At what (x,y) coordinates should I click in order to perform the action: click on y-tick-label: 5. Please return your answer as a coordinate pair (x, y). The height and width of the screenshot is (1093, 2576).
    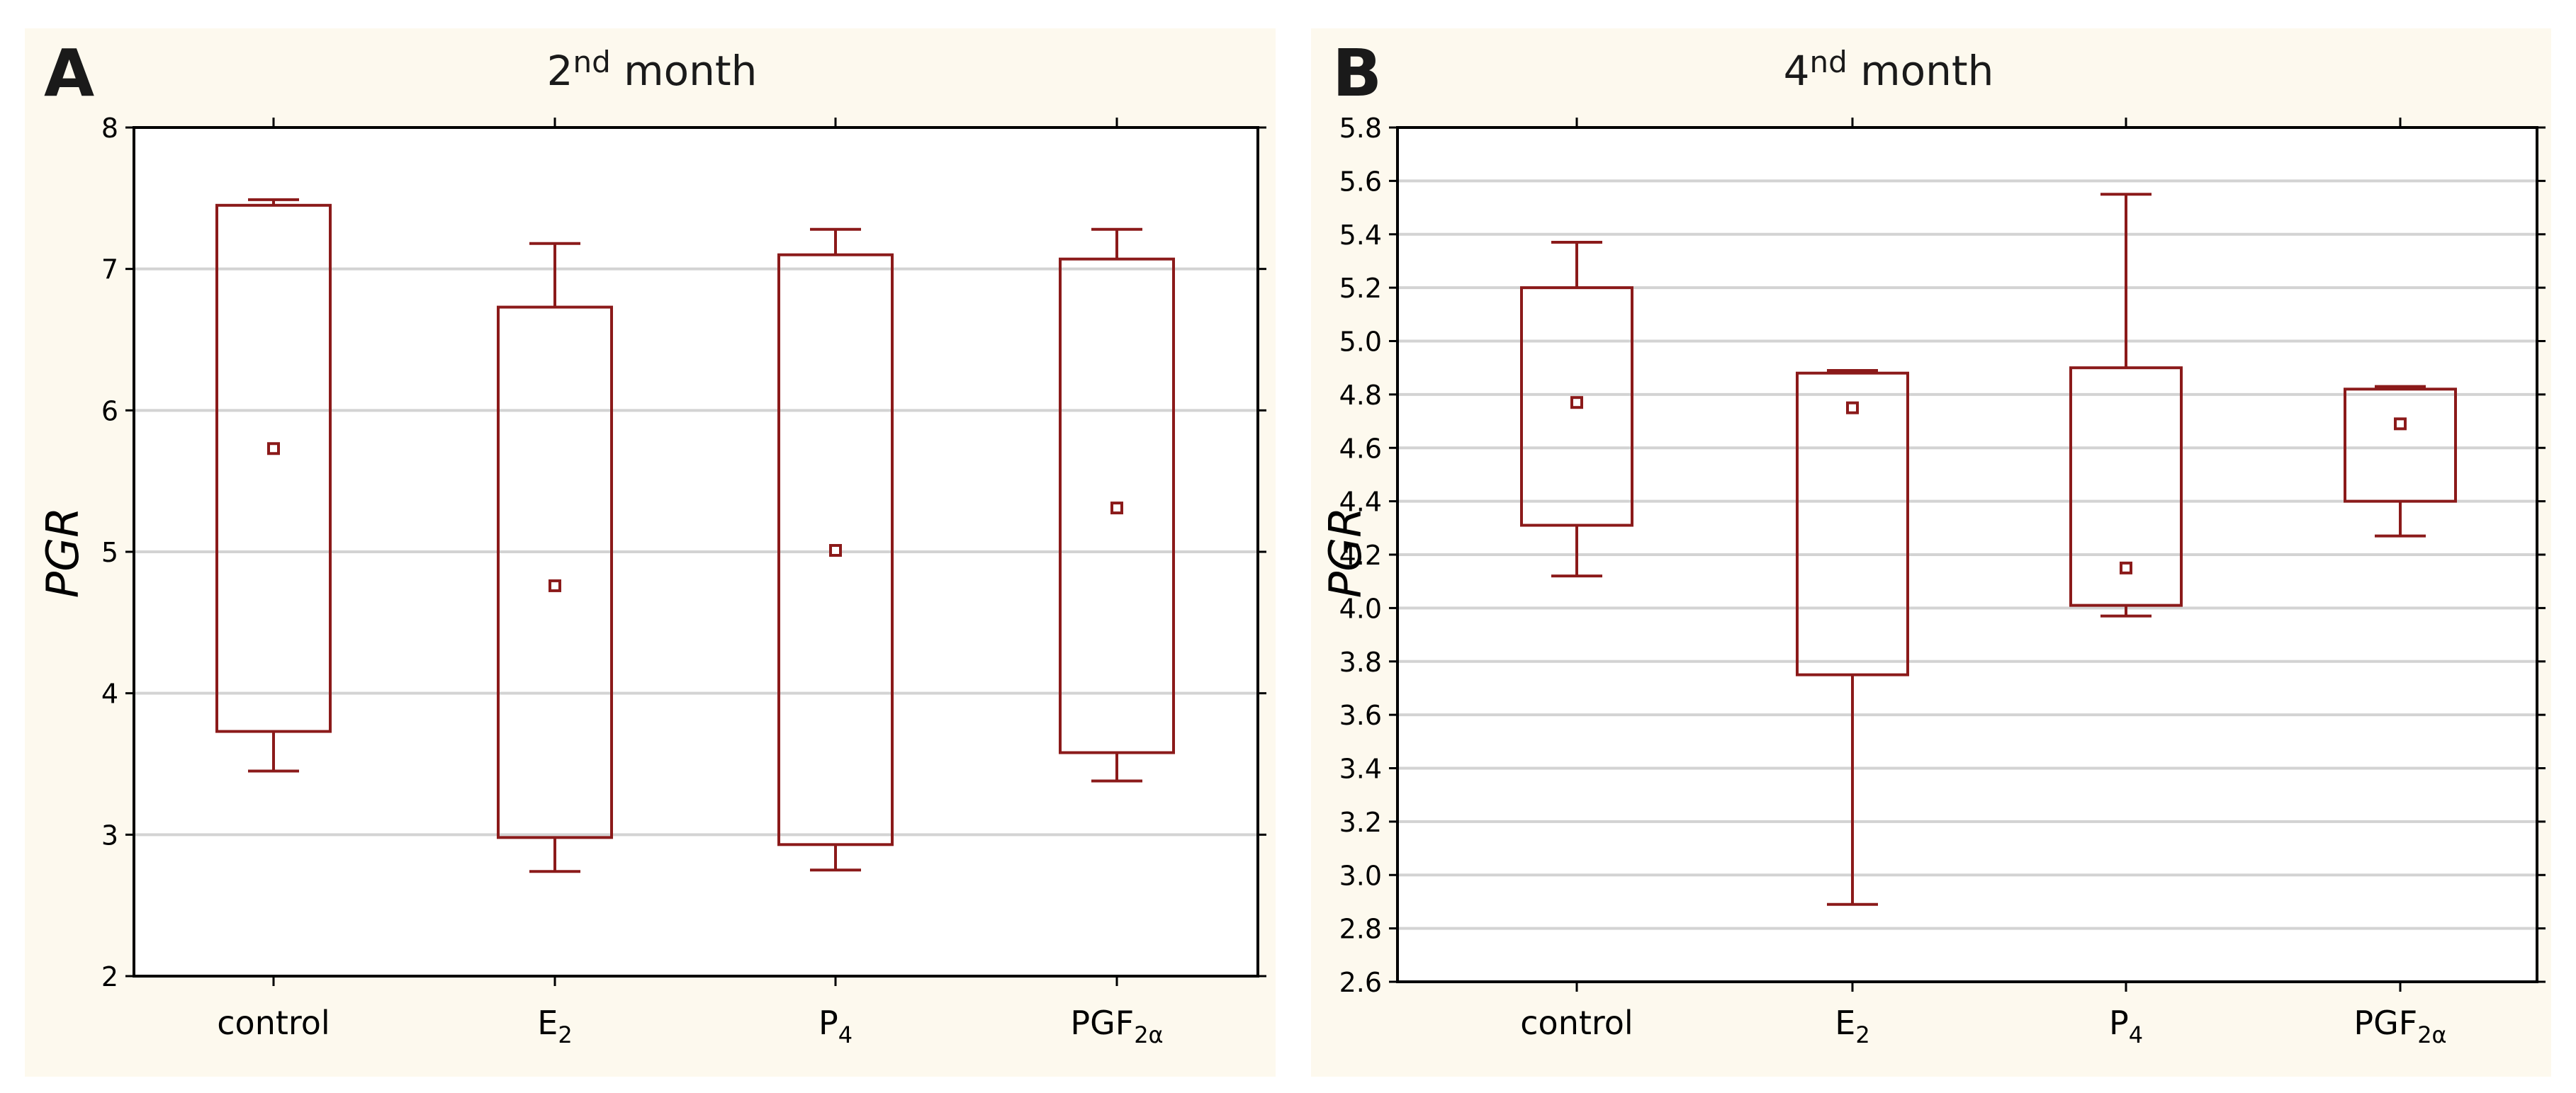
    Looking at the image, I should click on (109, 552).